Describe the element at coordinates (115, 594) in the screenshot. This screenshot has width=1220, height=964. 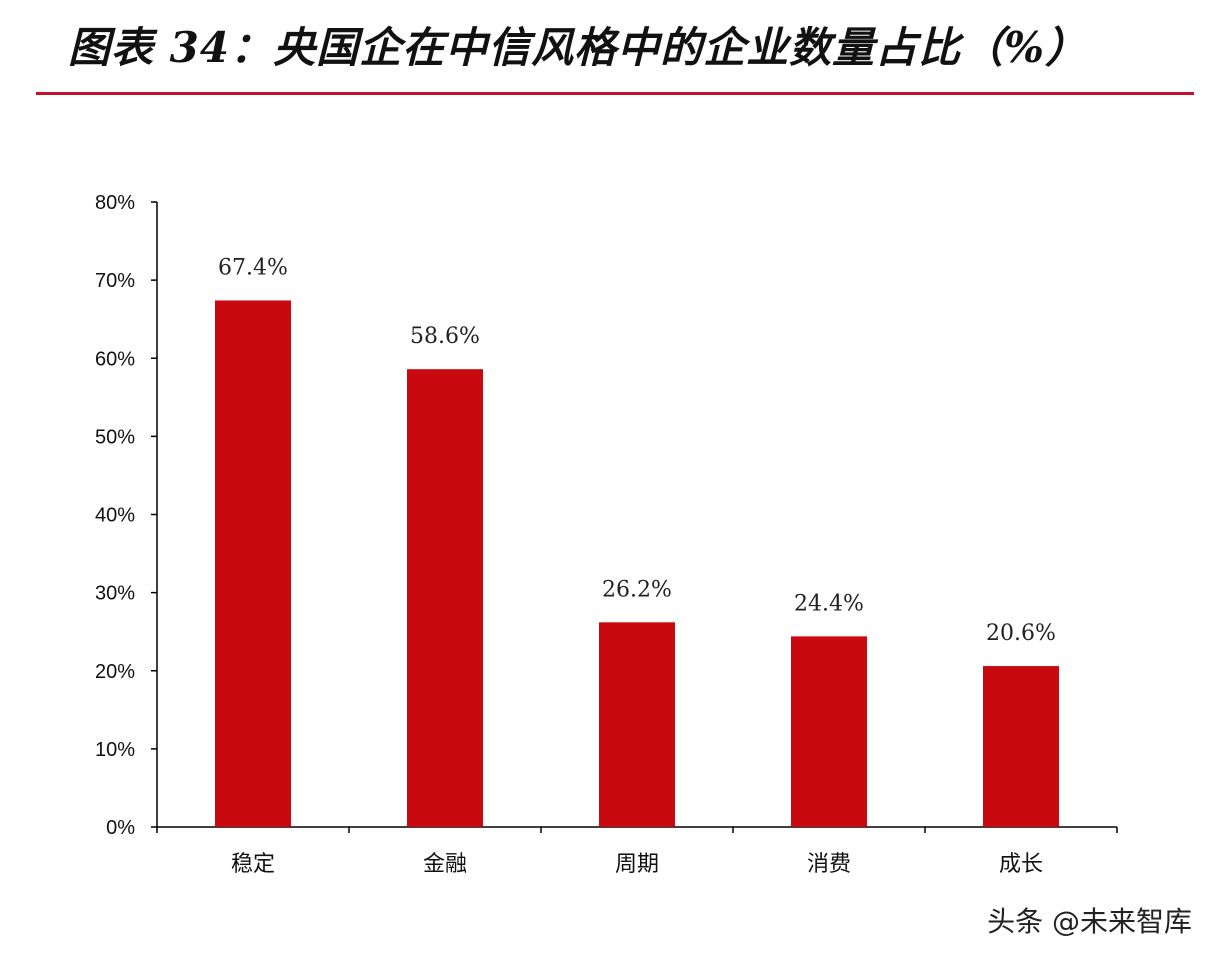
I see `y-tick-label: 30%` at that location.